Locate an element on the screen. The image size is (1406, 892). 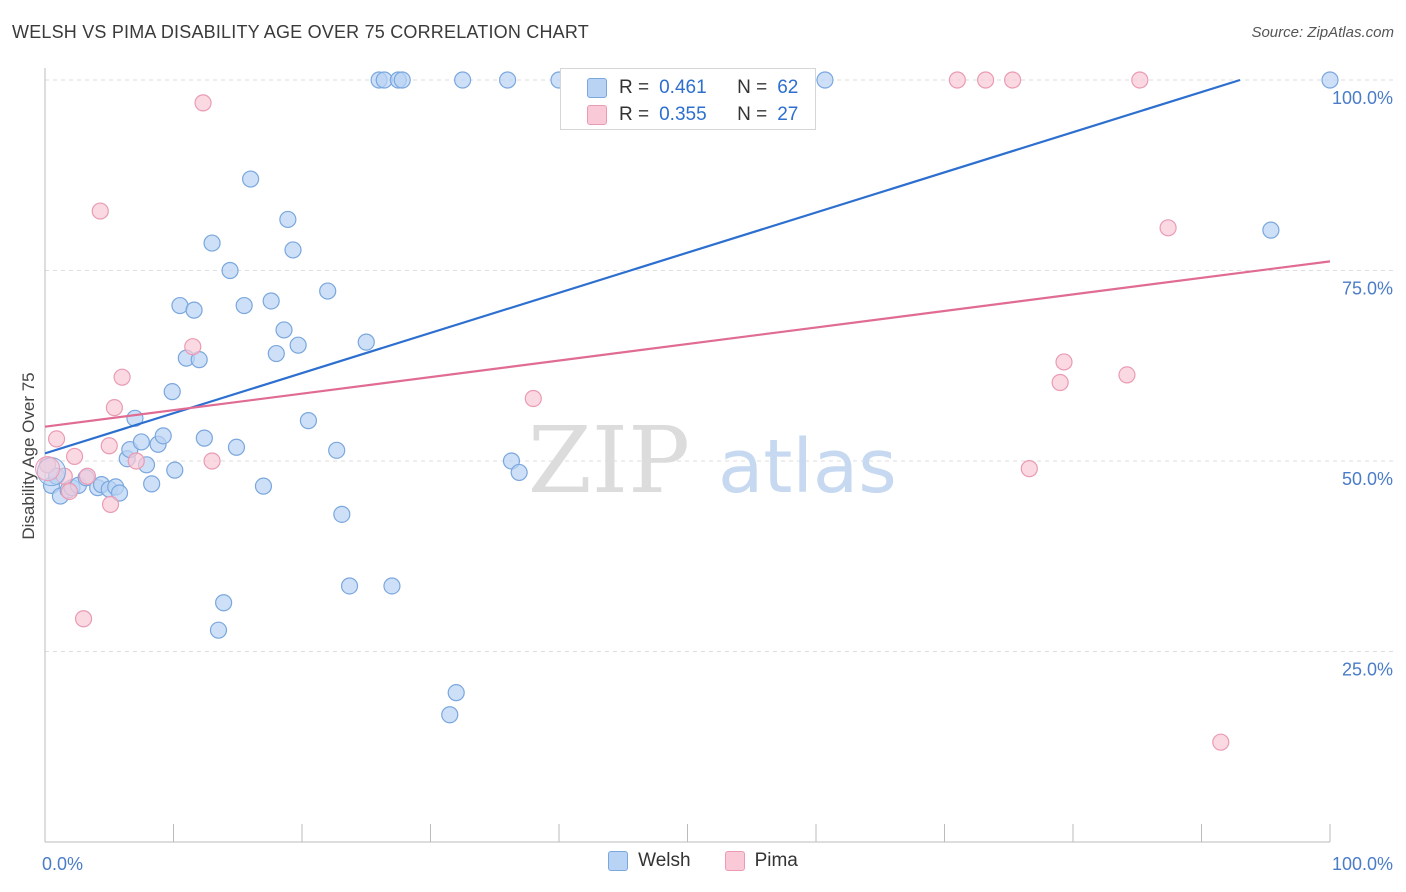
legend: Welsh Pima is located at coordinates (703, 861).